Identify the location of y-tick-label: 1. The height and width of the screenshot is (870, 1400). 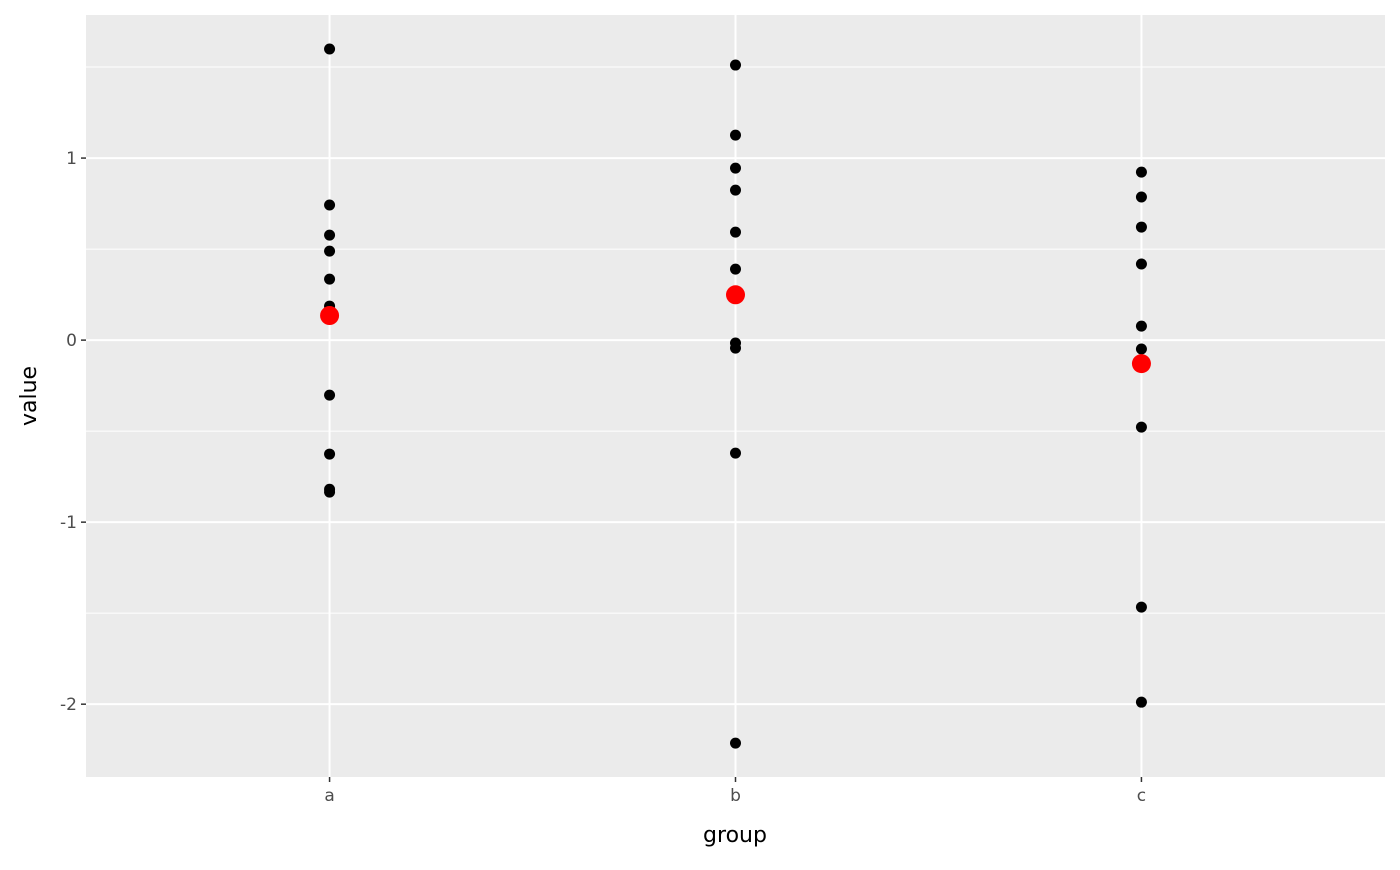
(71, 159).